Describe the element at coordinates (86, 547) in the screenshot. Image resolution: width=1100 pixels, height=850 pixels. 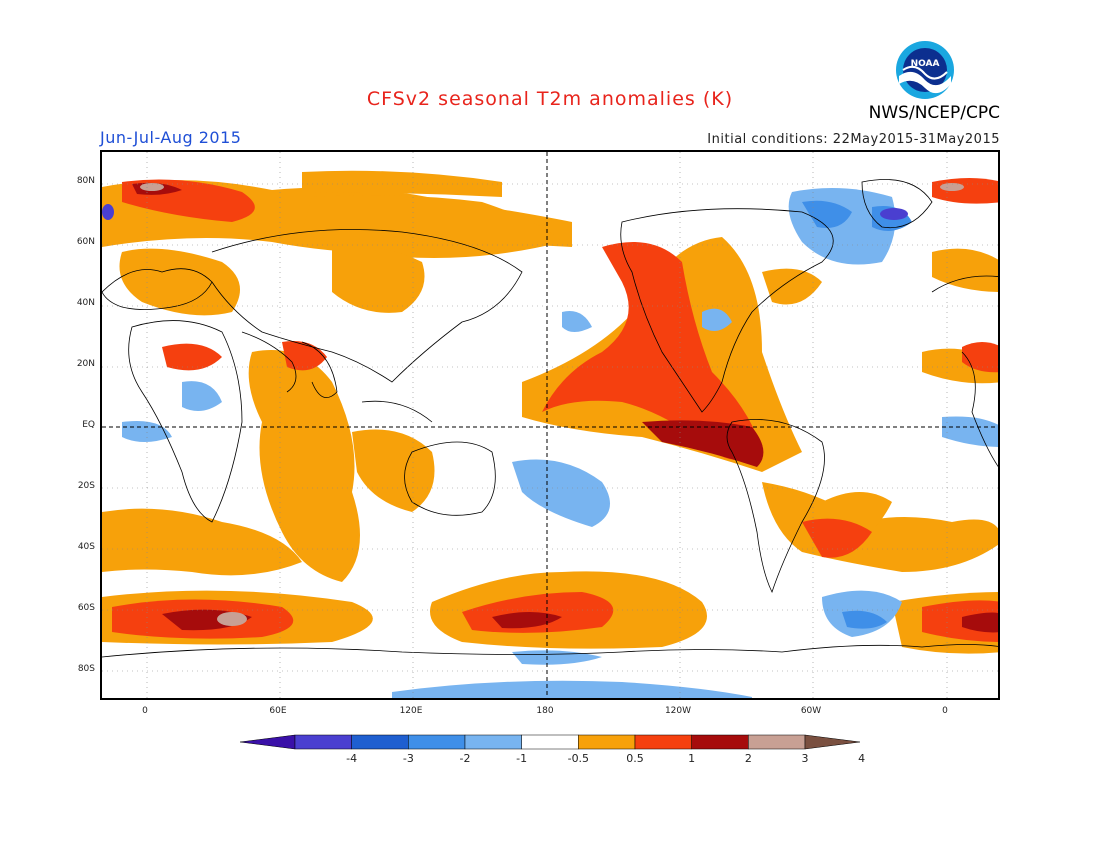
I see `lat-label-40s: 40S` at that location.